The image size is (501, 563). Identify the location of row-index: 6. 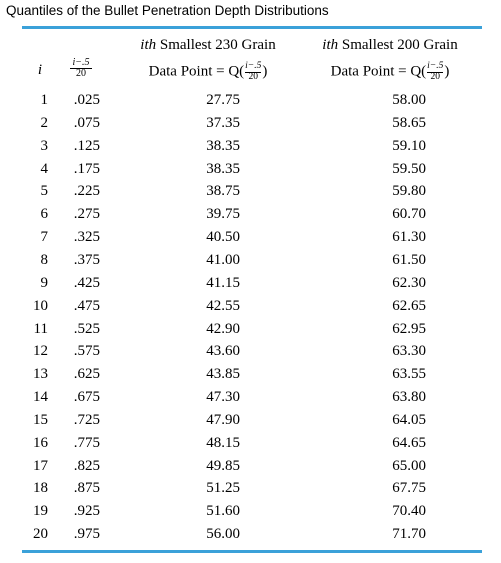
(37, 214).